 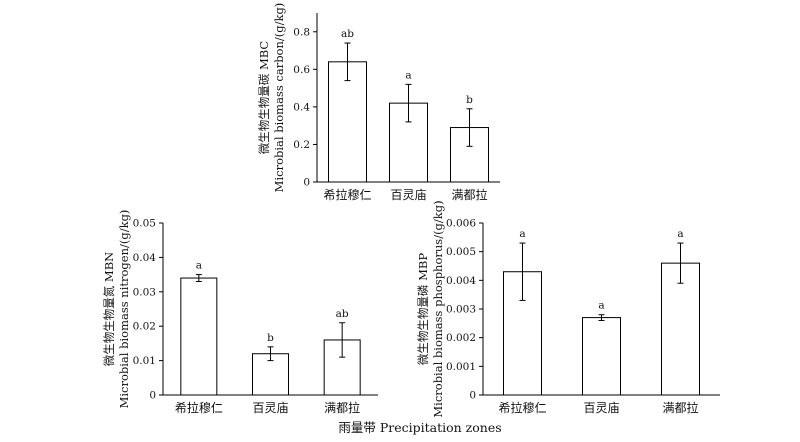 I want to click on mbc-bar, so click(x=347, y=122).